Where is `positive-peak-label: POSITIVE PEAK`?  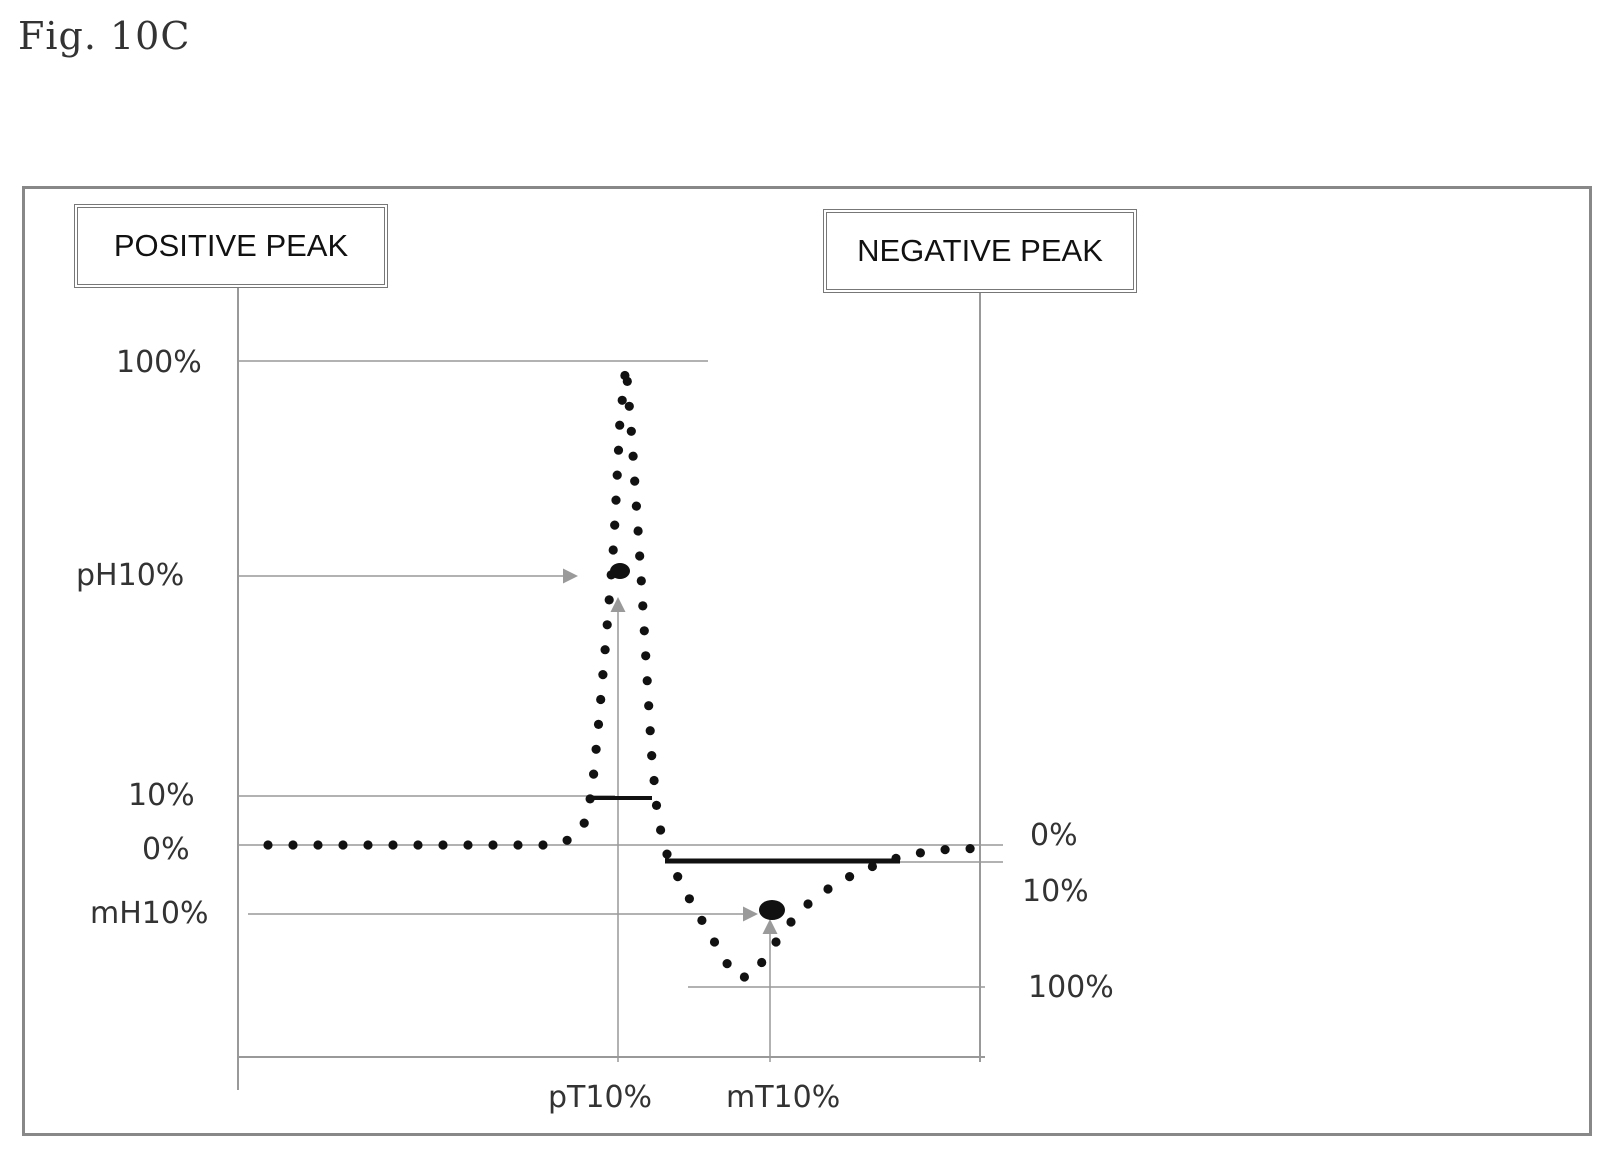 positive-peak-label: POSITIVE PEAK is located at coordinates (231, 246).